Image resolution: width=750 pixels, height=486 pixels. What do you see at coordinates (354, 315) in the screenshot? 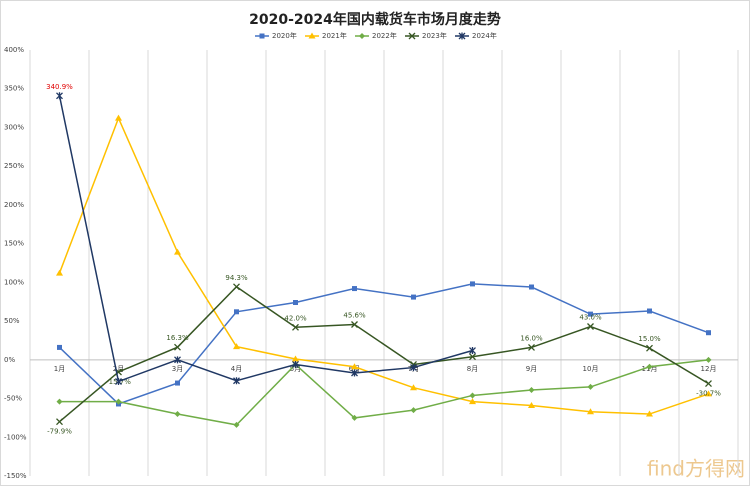
I see `data-label: 45.6%` at bounding box center [354, 315].